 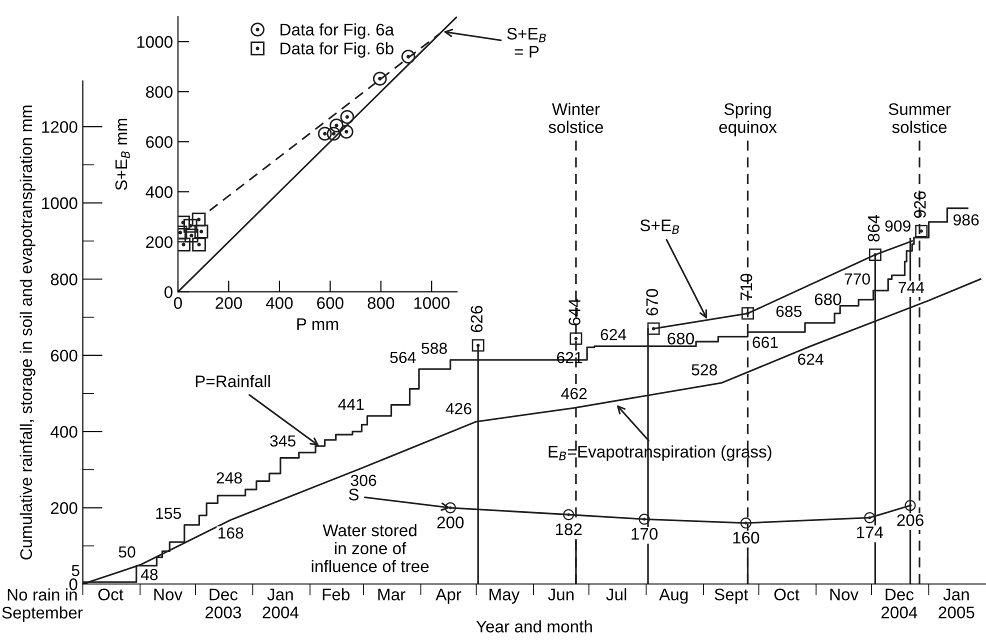 I want to click on x-tick-label: 400, so click(x=279, y=303).